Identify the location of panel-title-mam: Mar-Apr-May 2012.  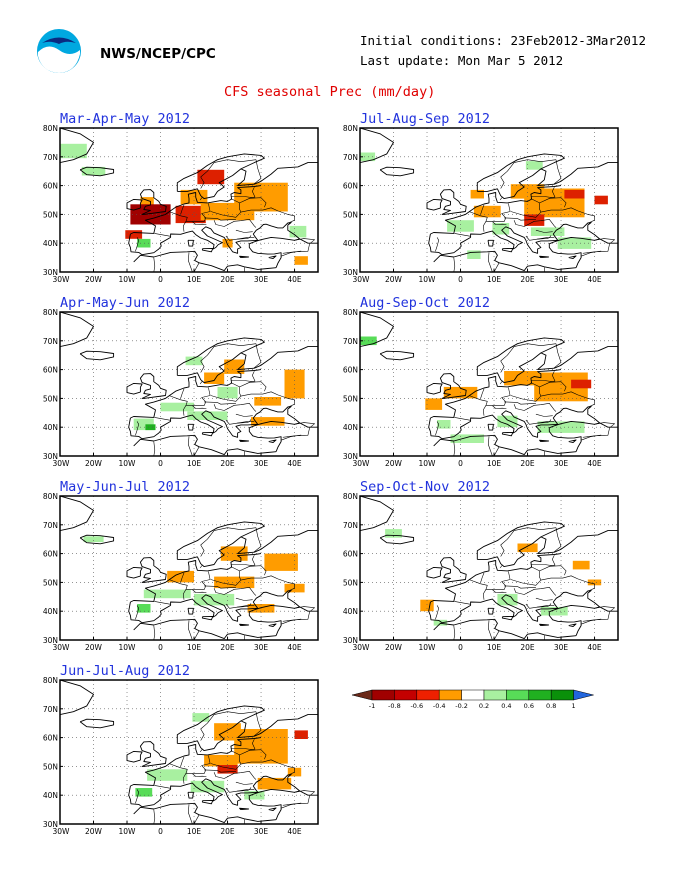
(125, 119).